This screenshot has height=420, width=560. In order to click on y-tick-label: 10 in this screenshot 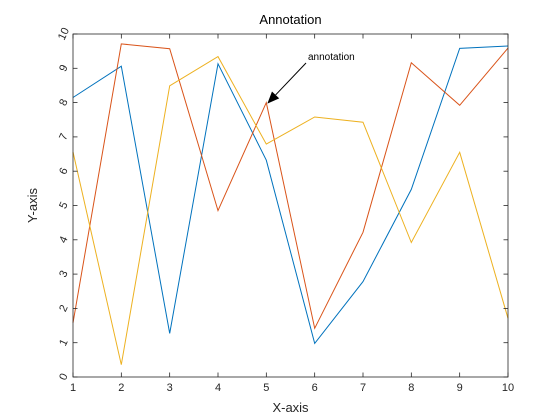, I will do `click(64, 34)`.